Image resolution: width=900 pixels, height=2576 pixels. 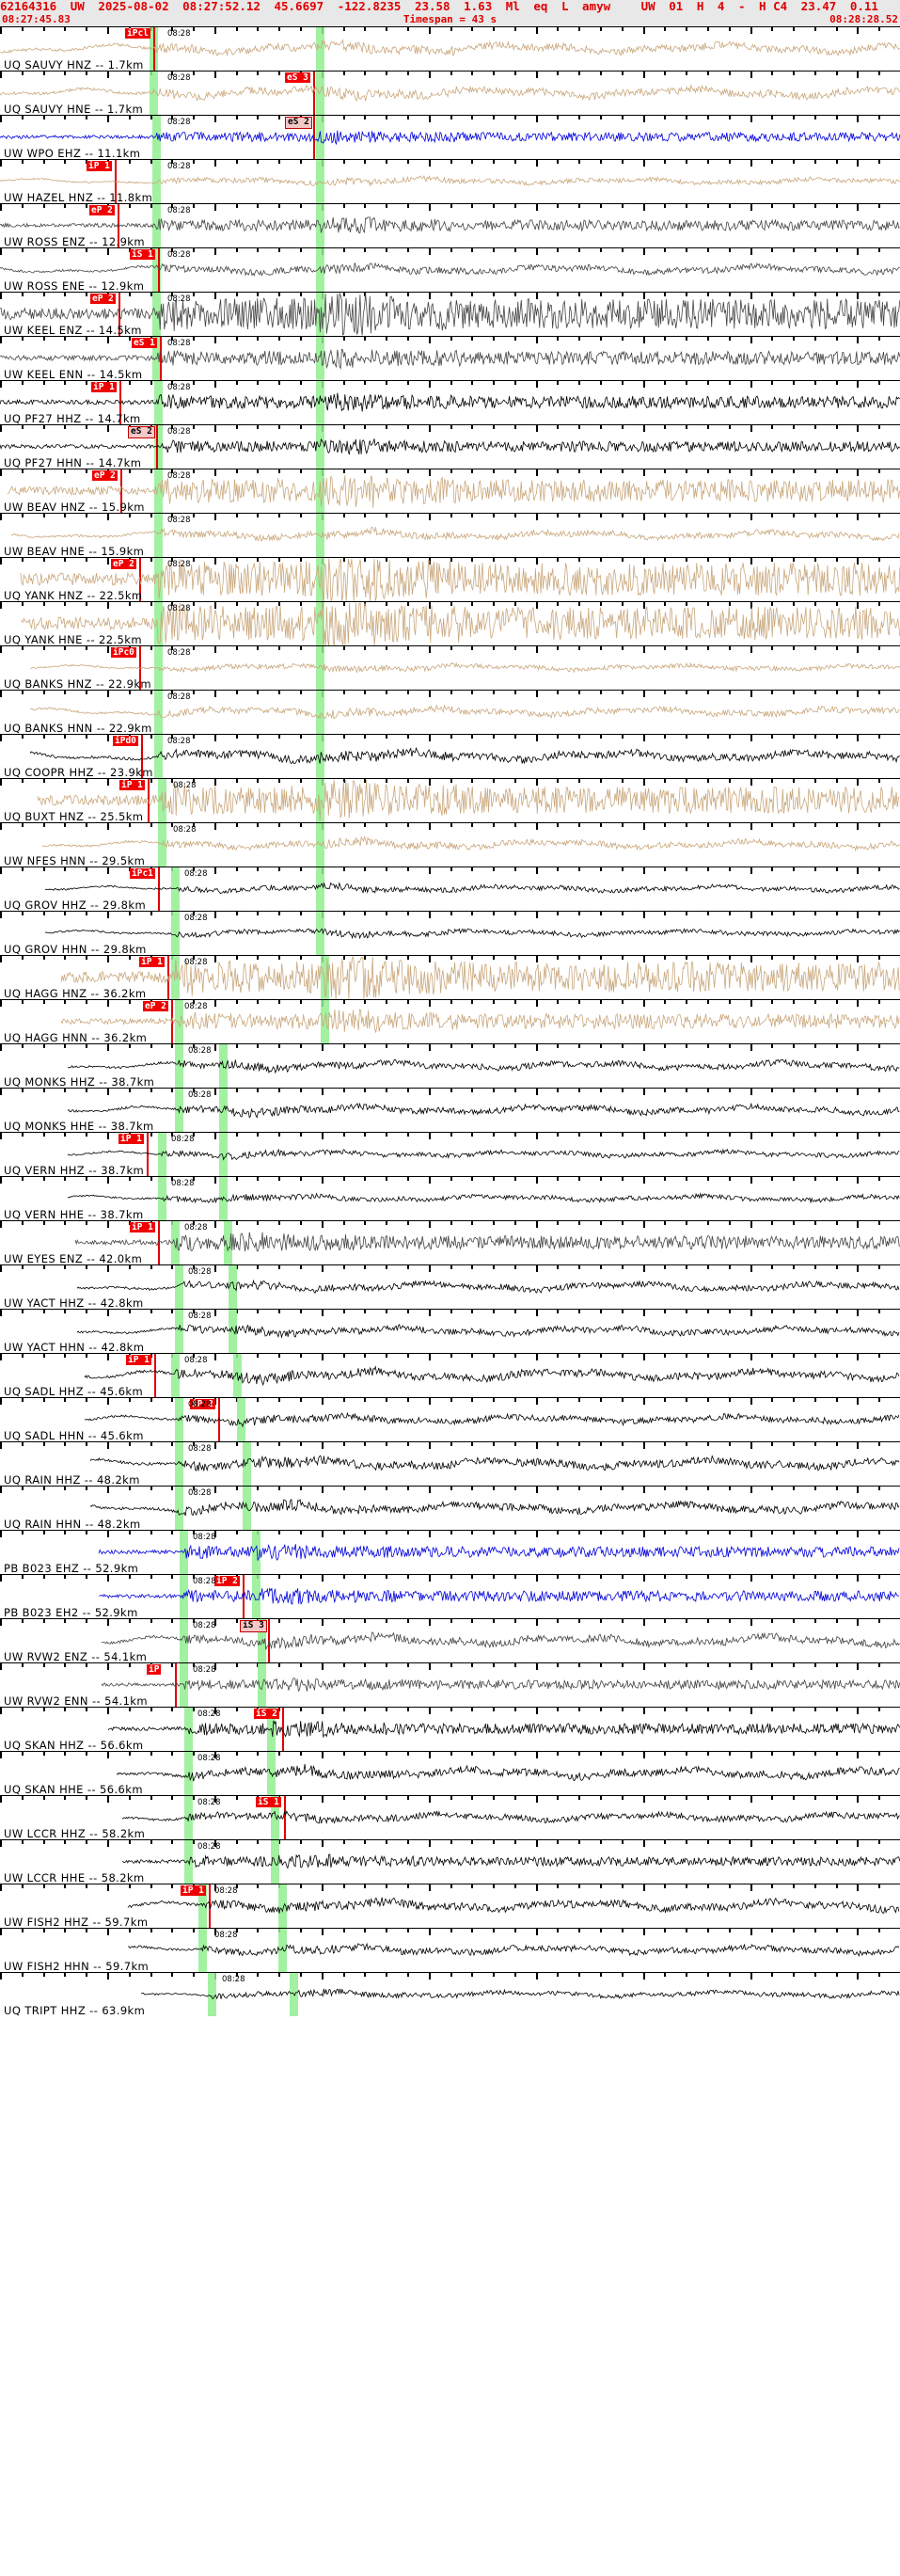 What do you see at coordinates (450, 1331) in the screenshot?
I see `trace-row: 08:28 UW YACT HHN -- 42.8km` at bounding box center [450, 1331].